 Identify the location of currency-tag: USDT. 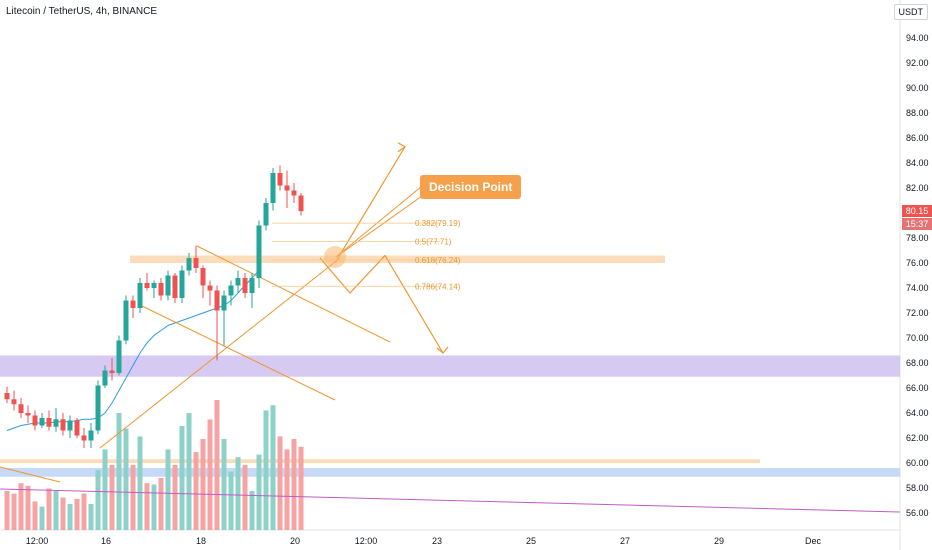
(910, 12).